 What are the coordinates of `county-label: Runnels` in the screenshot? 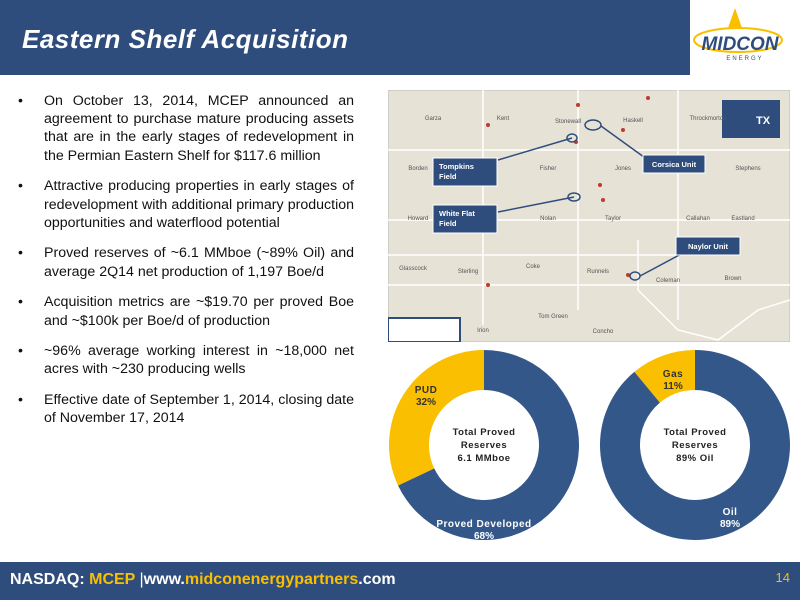 It's located at (598, 272).